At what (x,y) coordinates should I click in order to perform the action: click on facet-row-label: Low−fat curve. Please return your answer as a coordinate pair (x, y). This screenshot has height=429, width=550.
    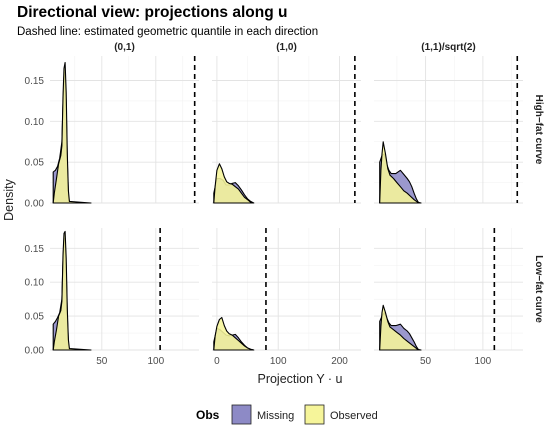
    Looking at the image, I should click on (538, 289).